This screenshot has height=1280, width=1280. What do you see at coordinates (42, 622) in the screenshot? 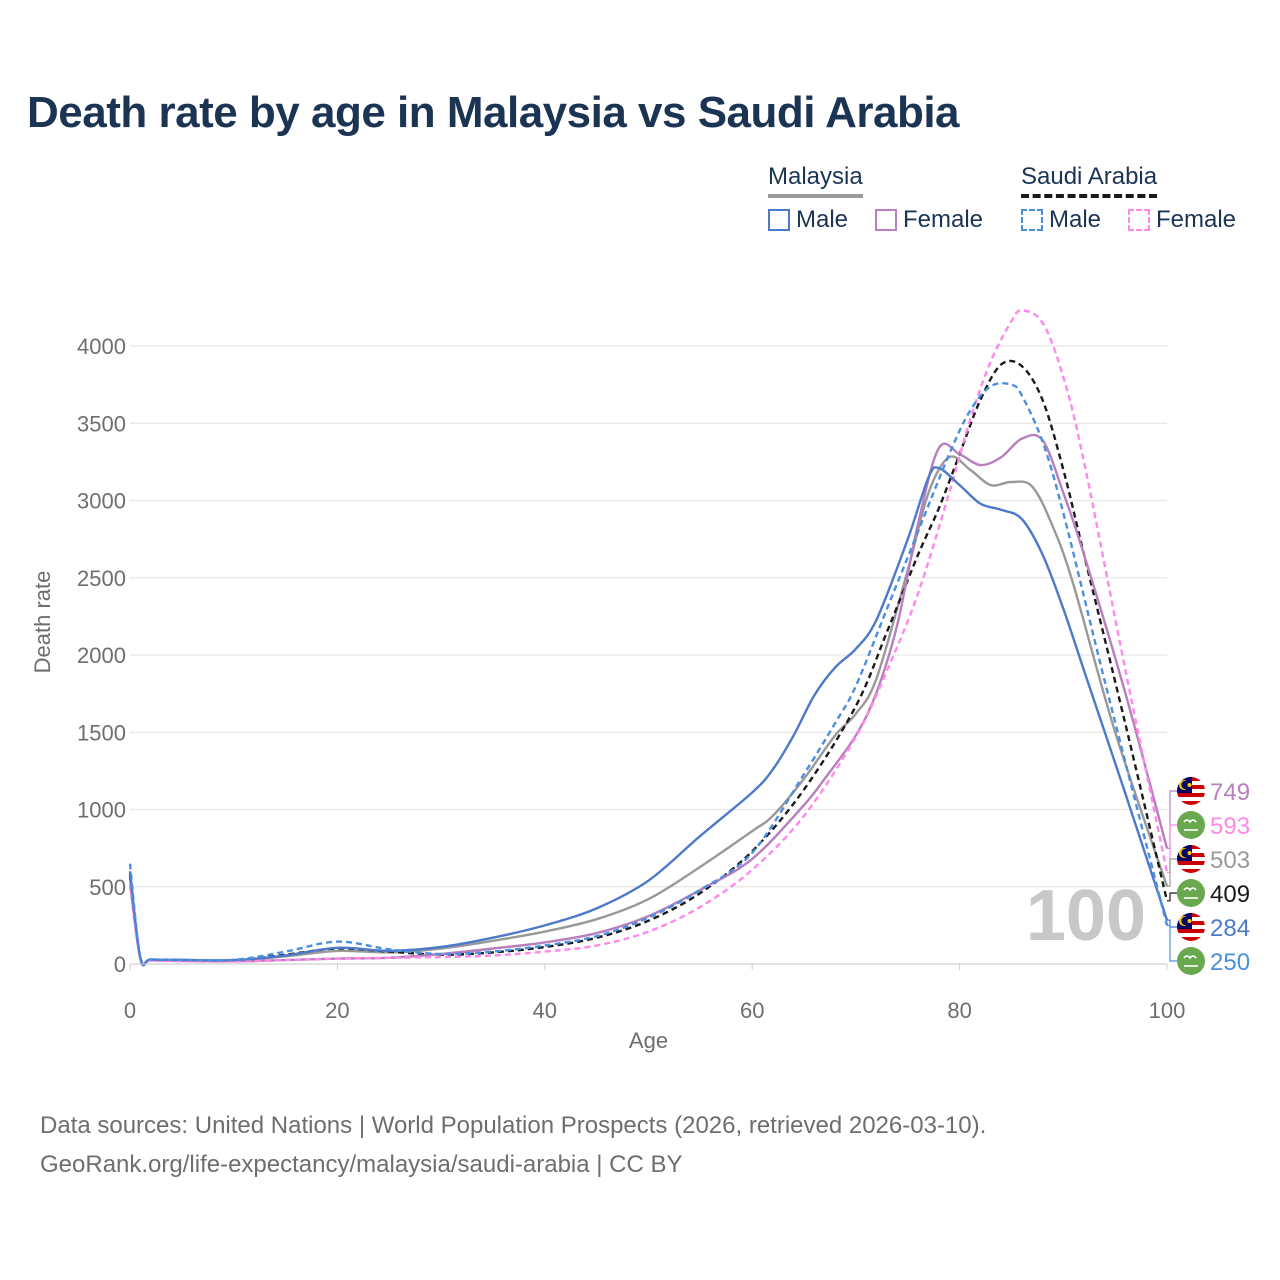
I see `y-axis-label: Death rate` at bounding box center [42, 622].